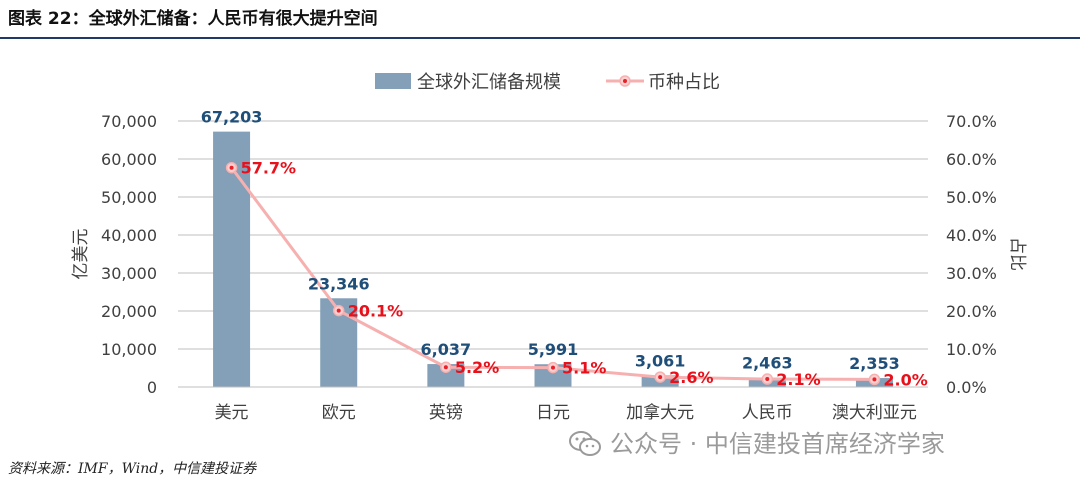  Describe the element at coordinates (232, 413) in the screenshot. I see `x-tick-label: 美元` at that location.